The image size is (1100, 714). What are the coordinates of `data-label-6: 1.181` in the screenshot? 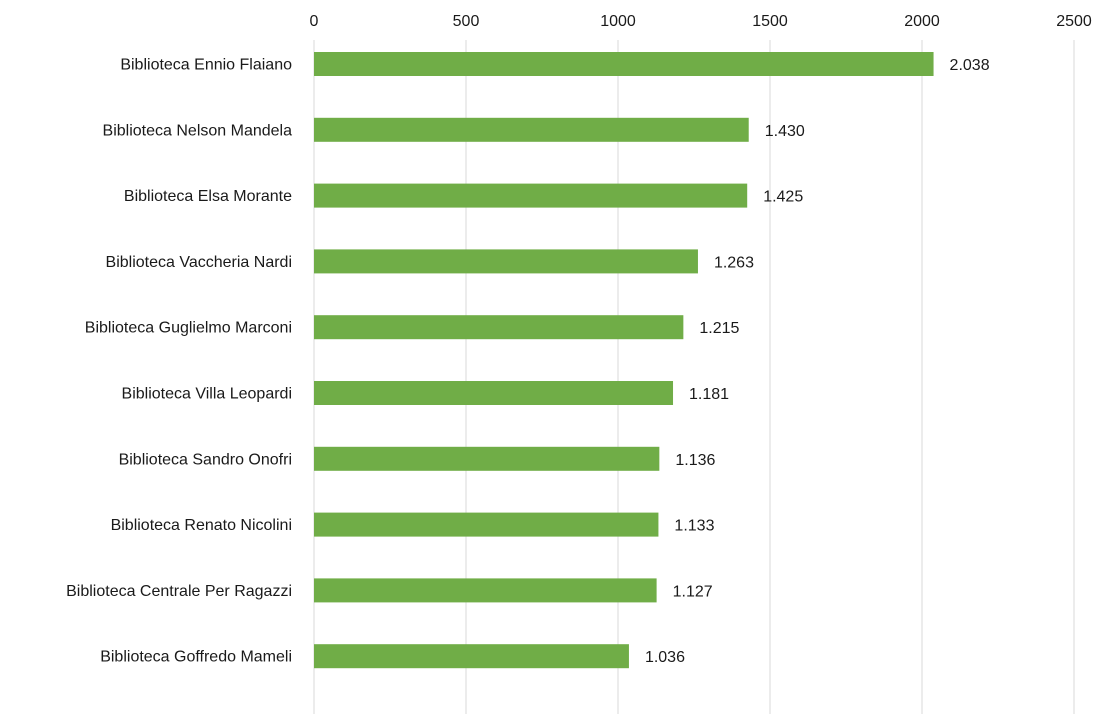 It's located at (709, 394).